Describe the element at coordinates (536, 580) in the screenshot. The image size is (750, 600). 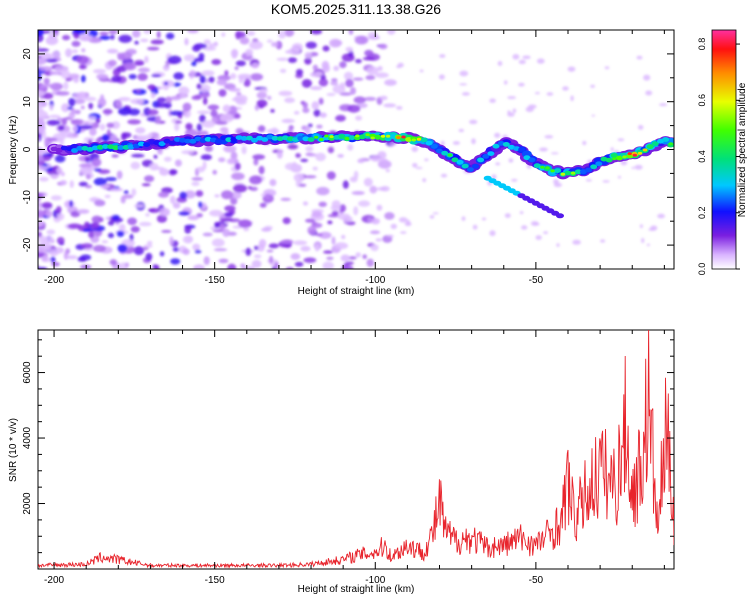
I see `snr-x-tick-label: -50` at that location.